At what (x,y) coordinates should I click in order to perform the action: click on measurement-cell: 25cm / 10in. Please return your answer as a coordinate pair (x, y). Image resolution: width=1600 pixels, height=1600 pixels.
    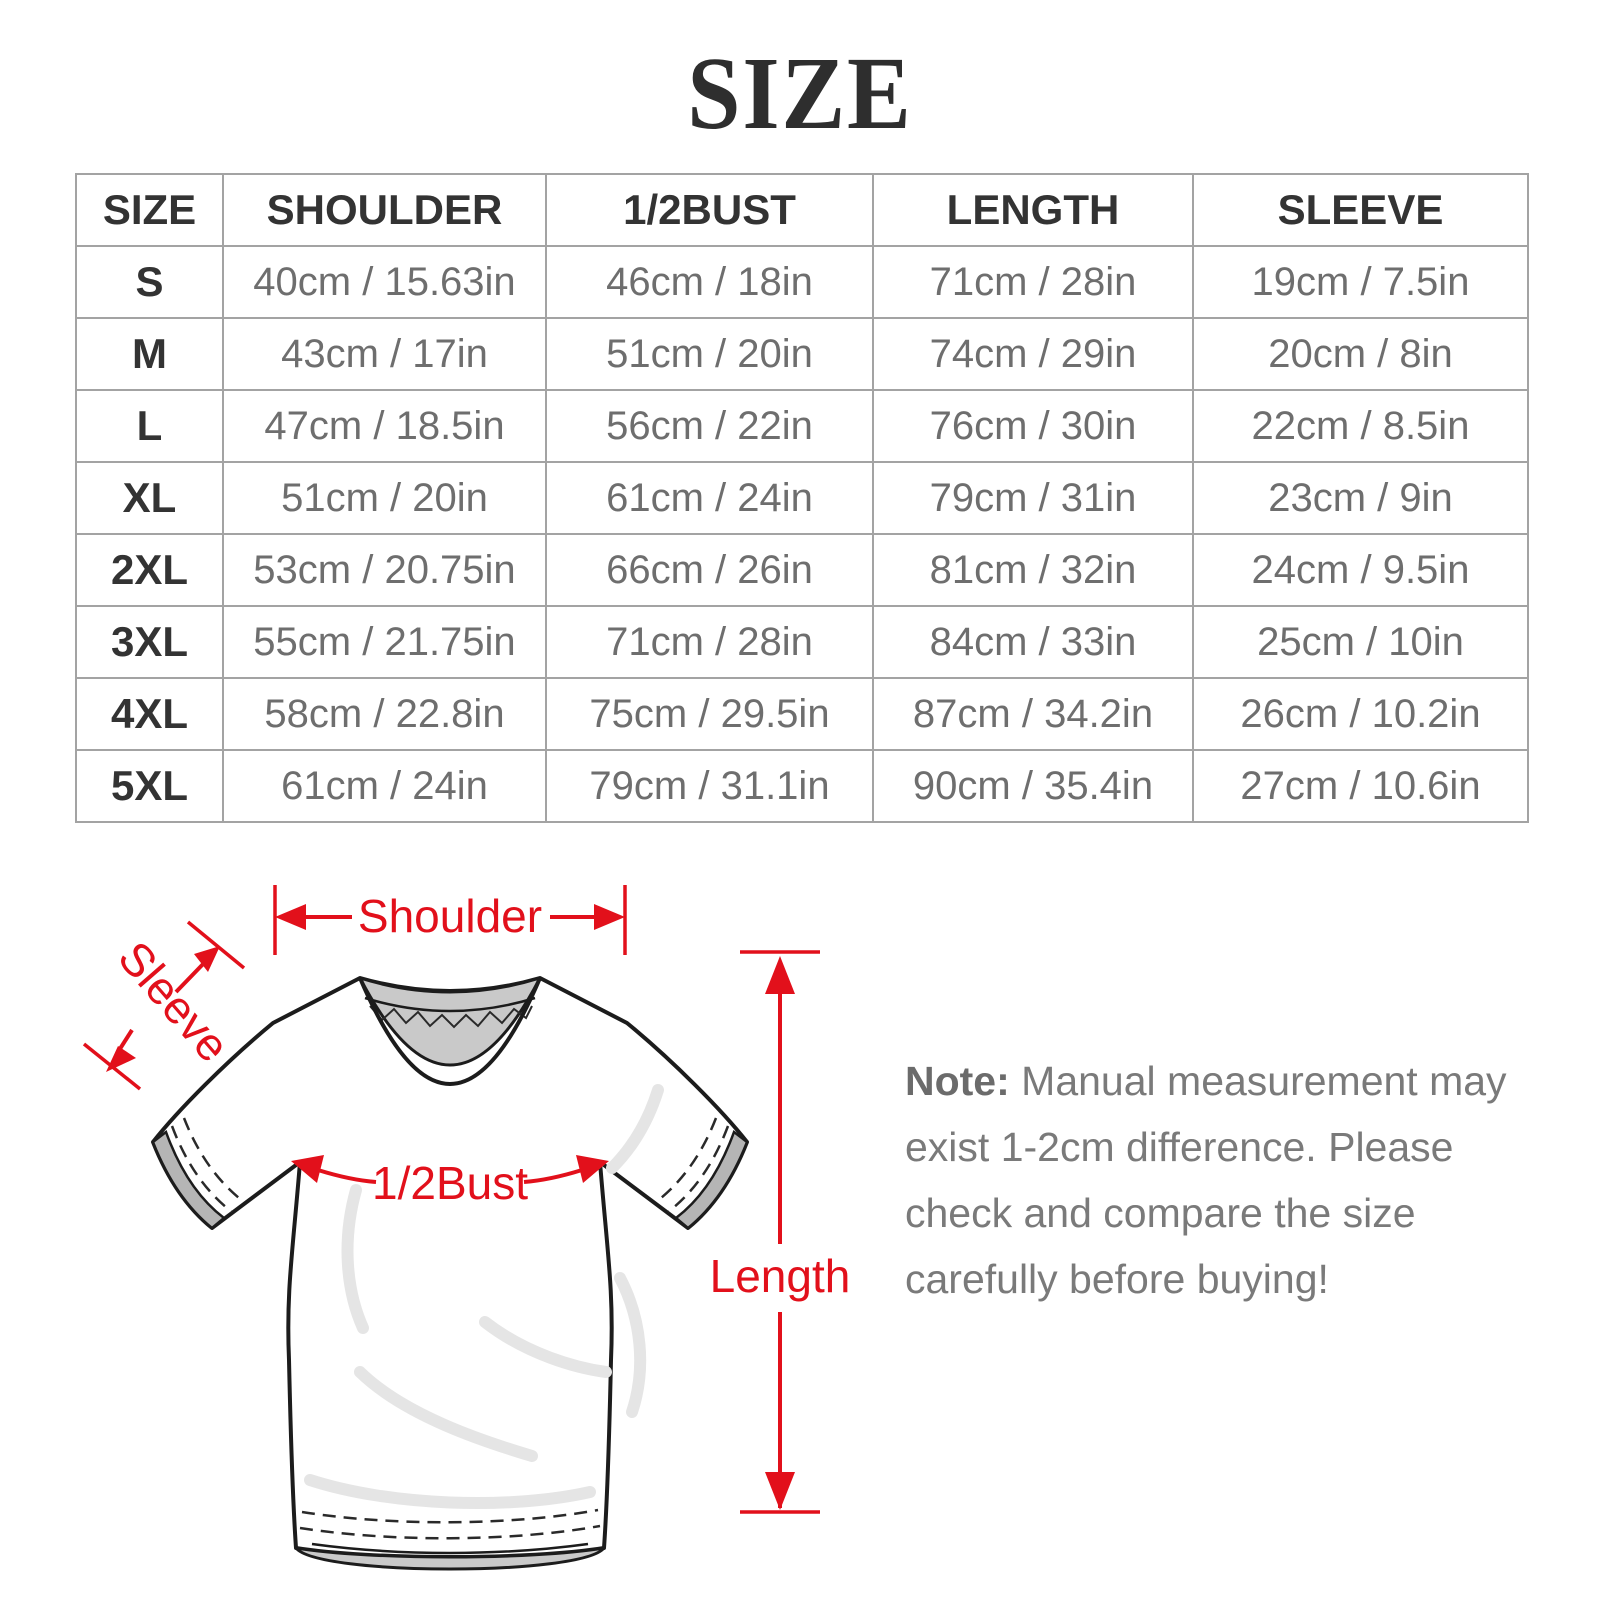
    Looking at the image, I should click on (1360, 642).